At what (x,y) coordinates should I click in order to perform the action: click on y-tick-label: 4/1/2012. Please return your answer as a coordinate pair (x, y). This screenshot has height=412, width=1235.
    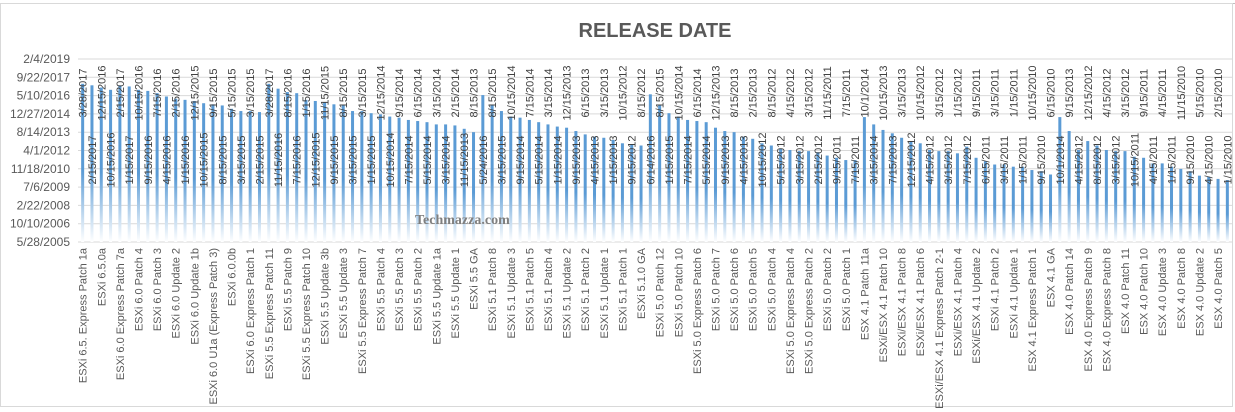
    Looking at the image, I should click on (46, 151).